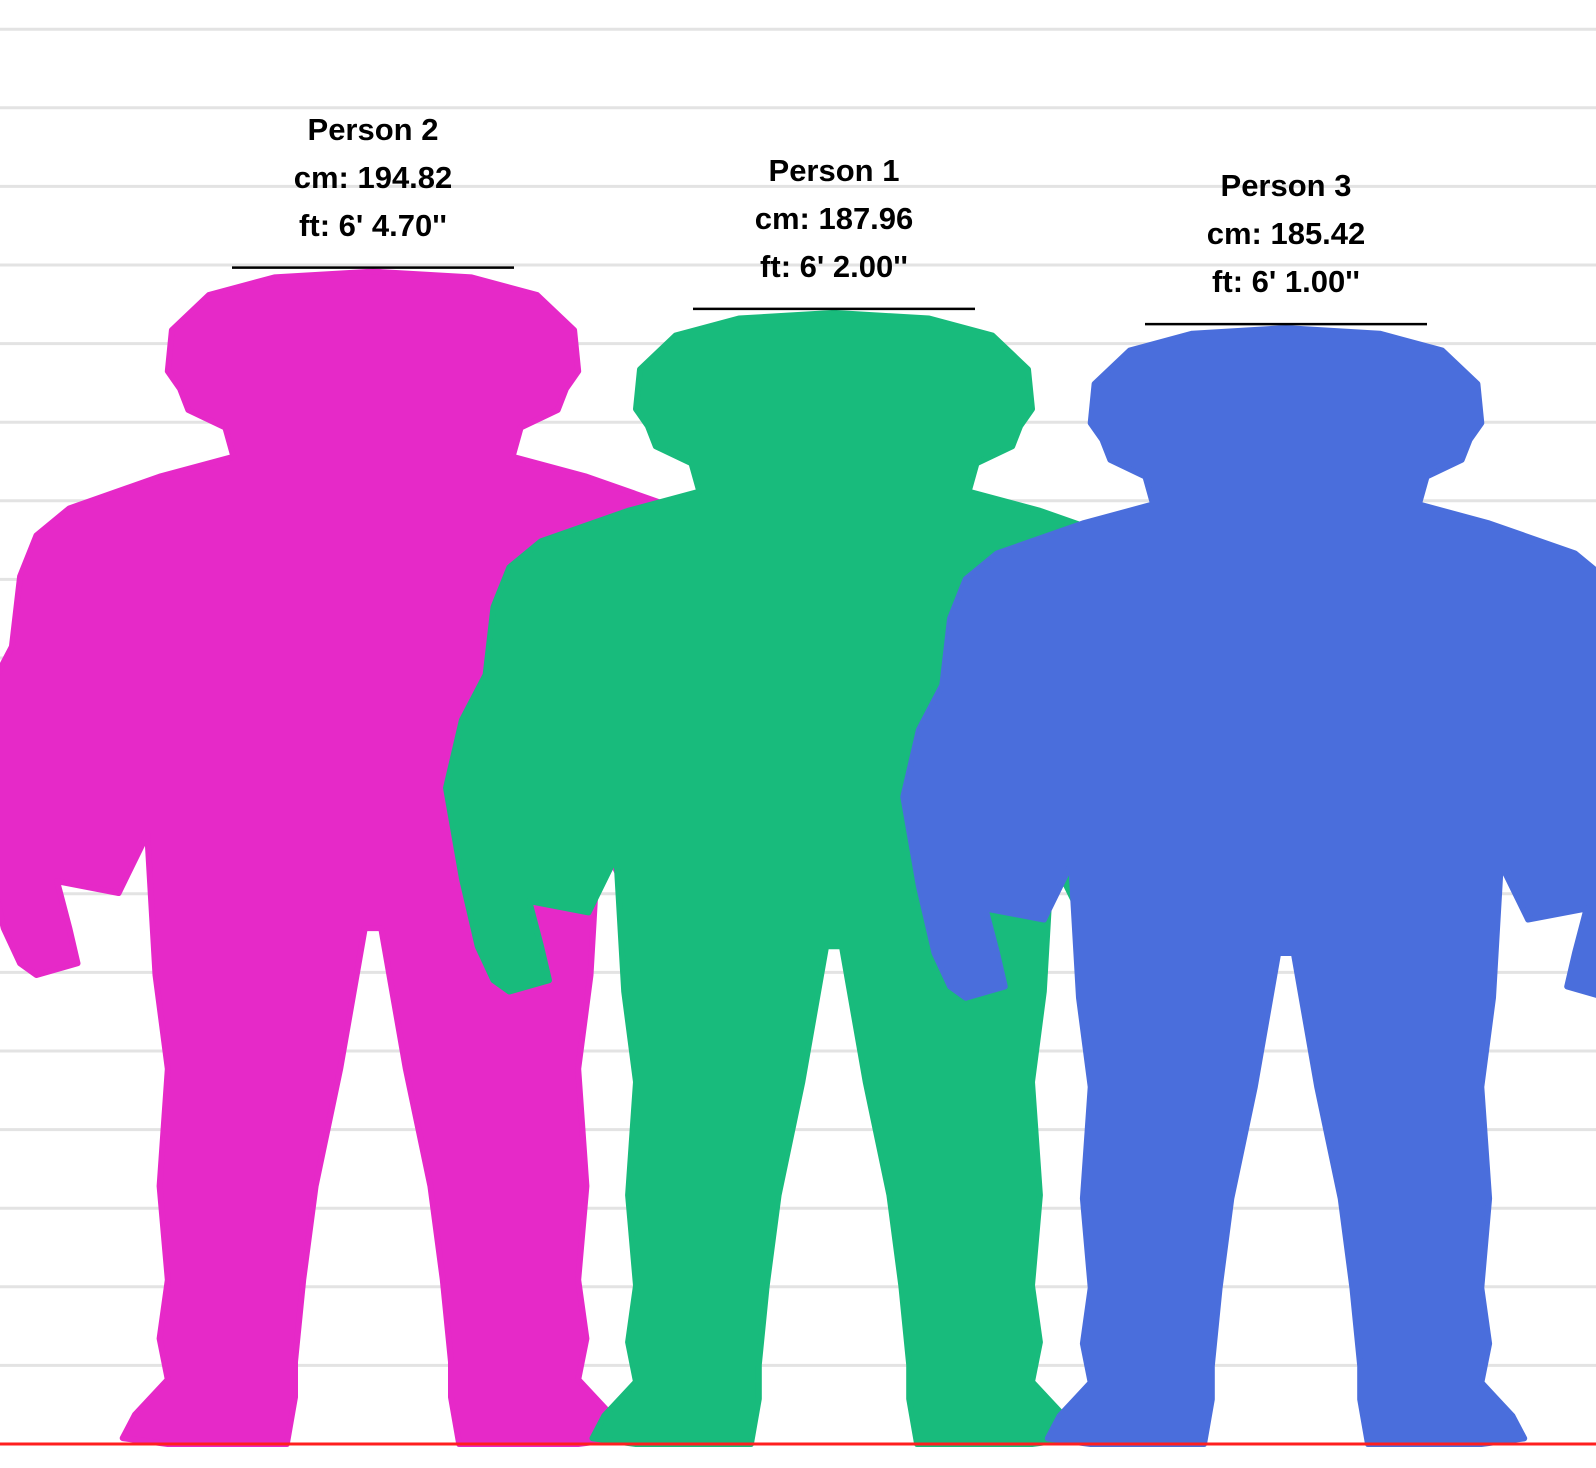  I want to click on person-cm: cm: 194.82, so click(373, 177).